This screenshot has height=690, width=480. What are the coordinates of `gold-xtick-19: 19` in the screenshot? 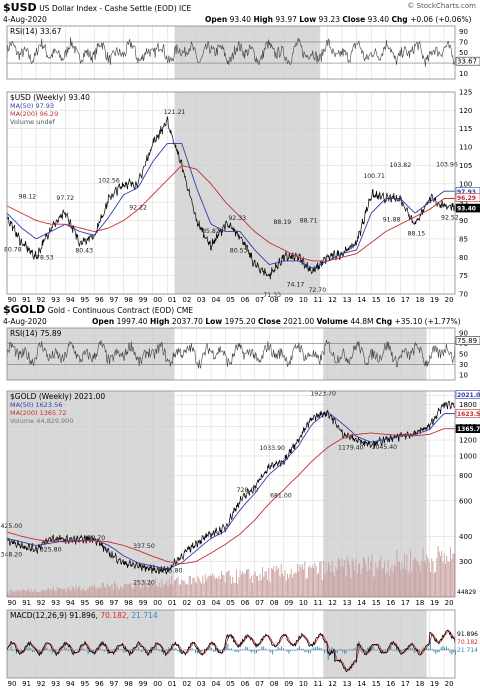 It's located at (434, 603).